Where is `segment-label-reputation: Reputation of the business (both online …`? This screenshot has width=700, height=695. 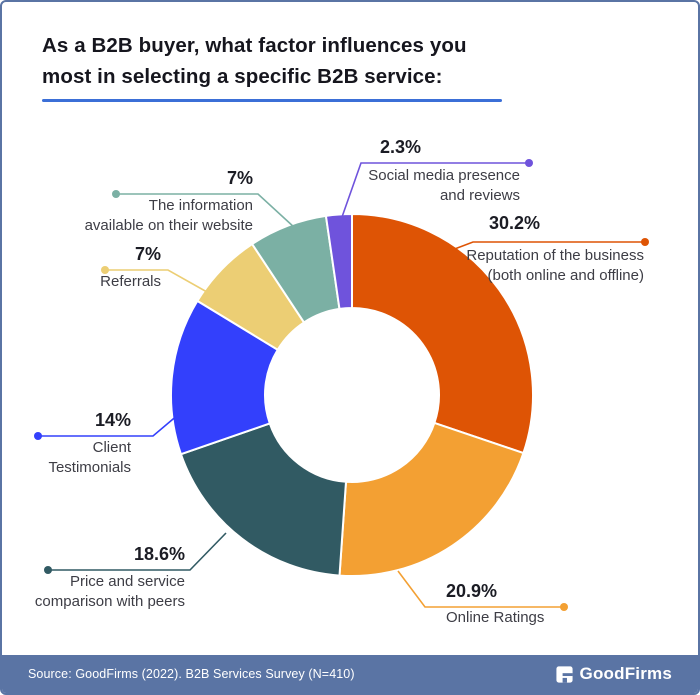
segment-label-reputation: Reputation of the business (both online … is located at coordinates (555, 265).